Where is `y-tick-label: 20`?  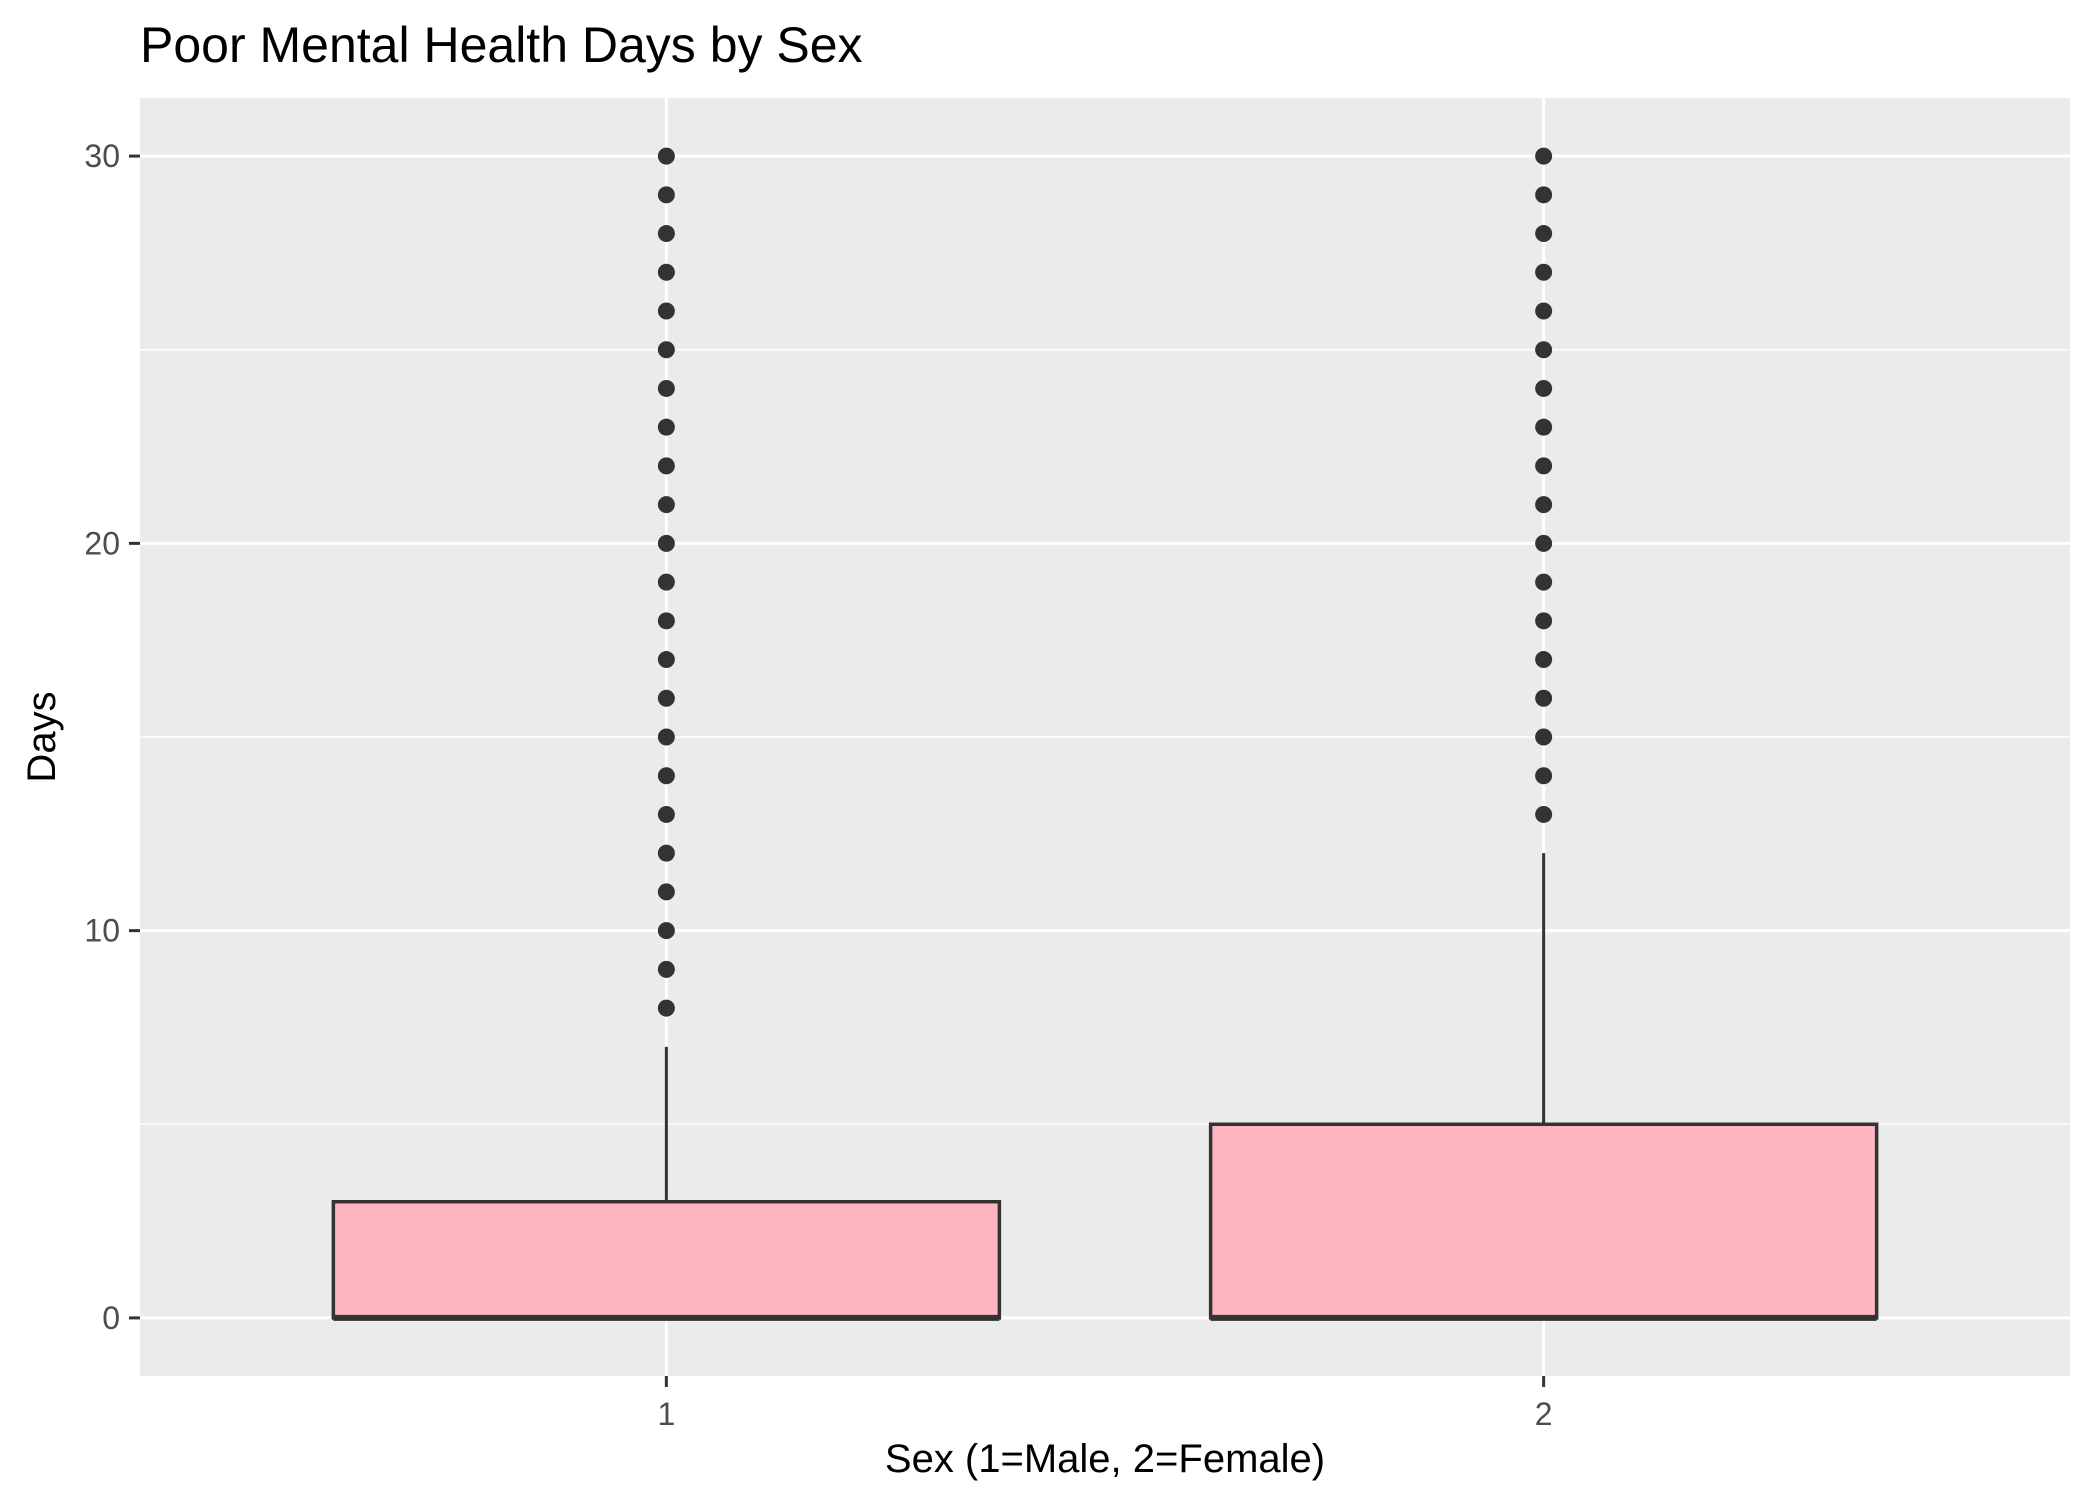 y-tick-label: 20 is located at coordinates (102, 543).